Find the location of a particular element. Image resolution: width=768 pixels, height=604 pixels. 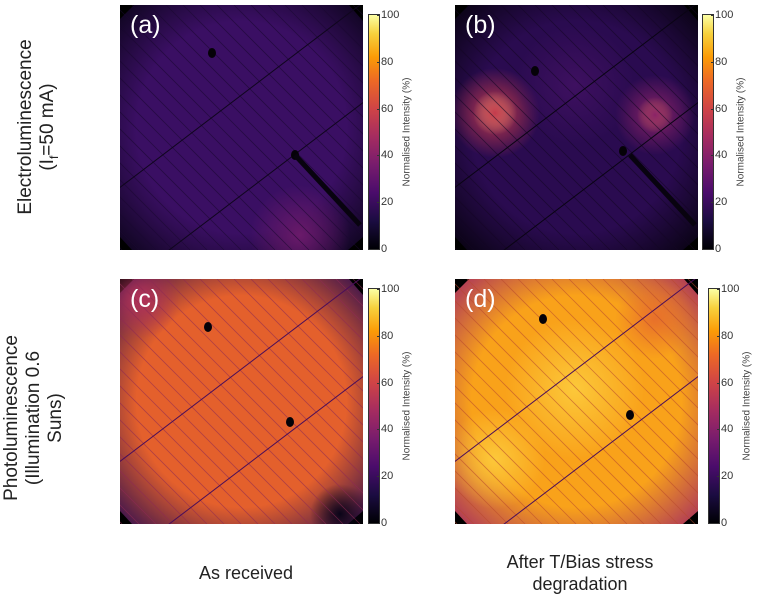

row-label-line: (If=50 mA) is located at coordinates (49, 127).